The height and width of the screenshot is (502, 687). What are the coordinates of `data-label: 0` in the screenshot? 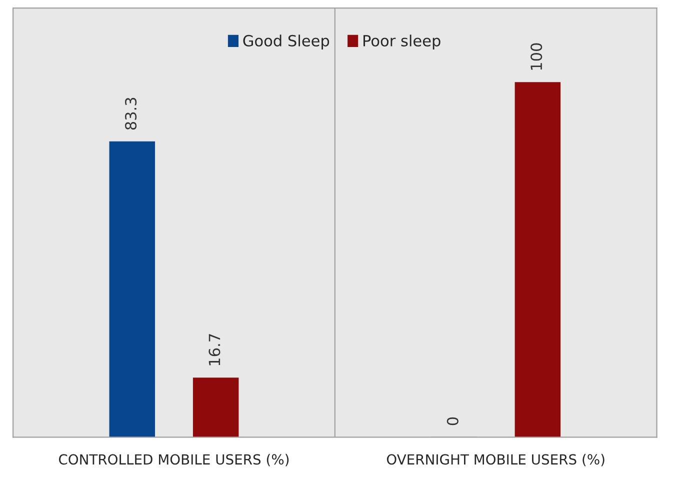 It's located at (452, 421).